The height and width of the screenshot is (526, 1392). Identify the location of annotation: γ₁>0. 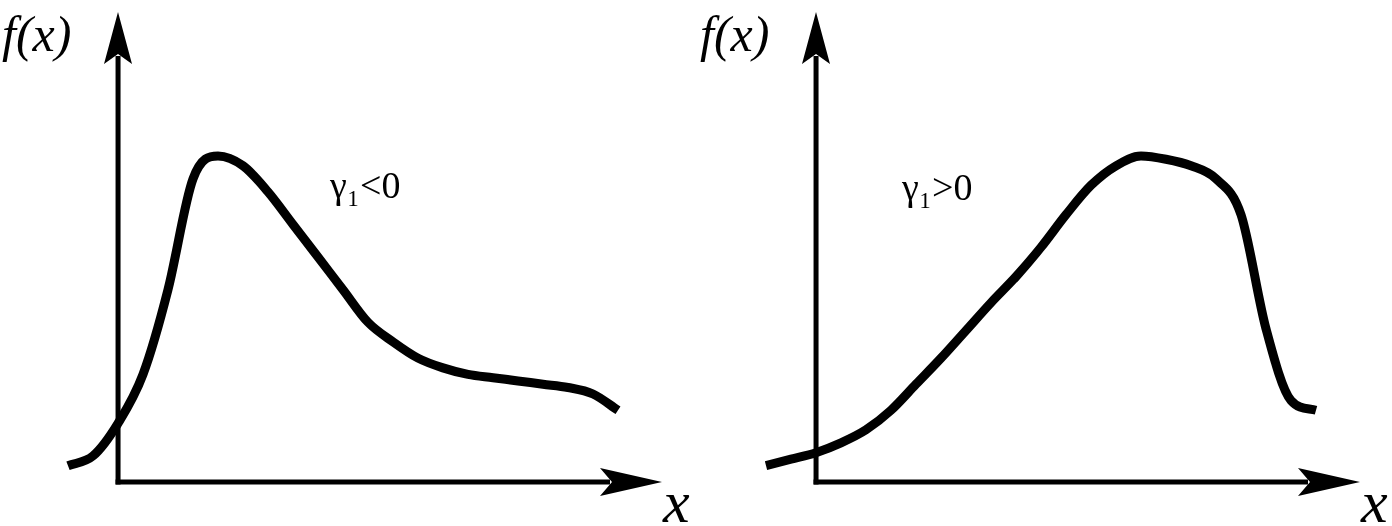
(937, 187).